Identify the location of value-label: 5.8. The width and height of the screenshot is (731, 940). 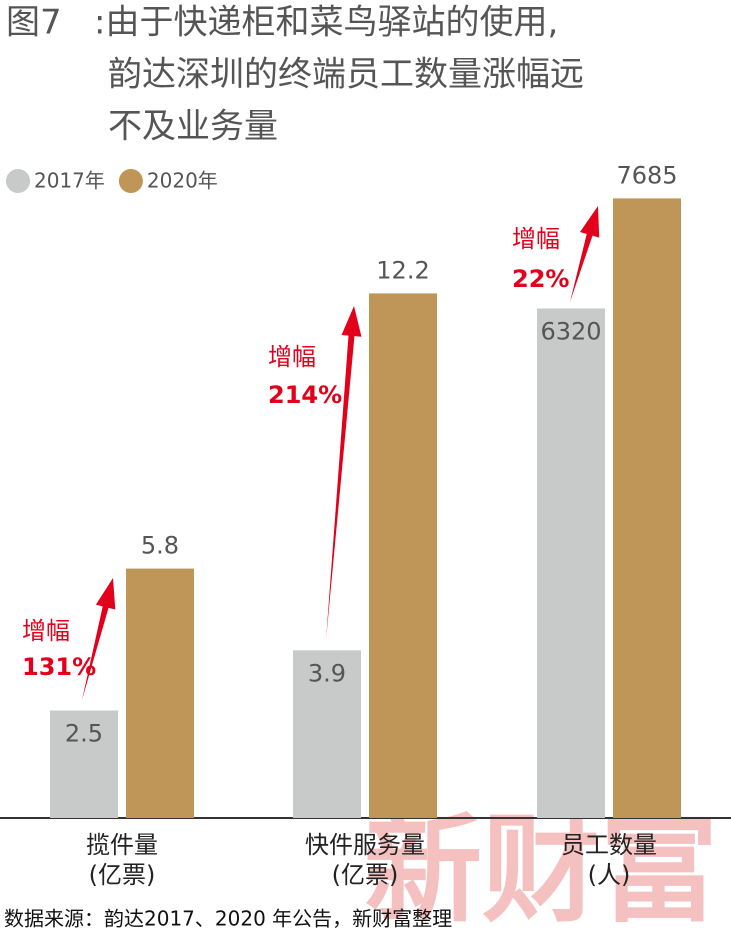
(160, 546).